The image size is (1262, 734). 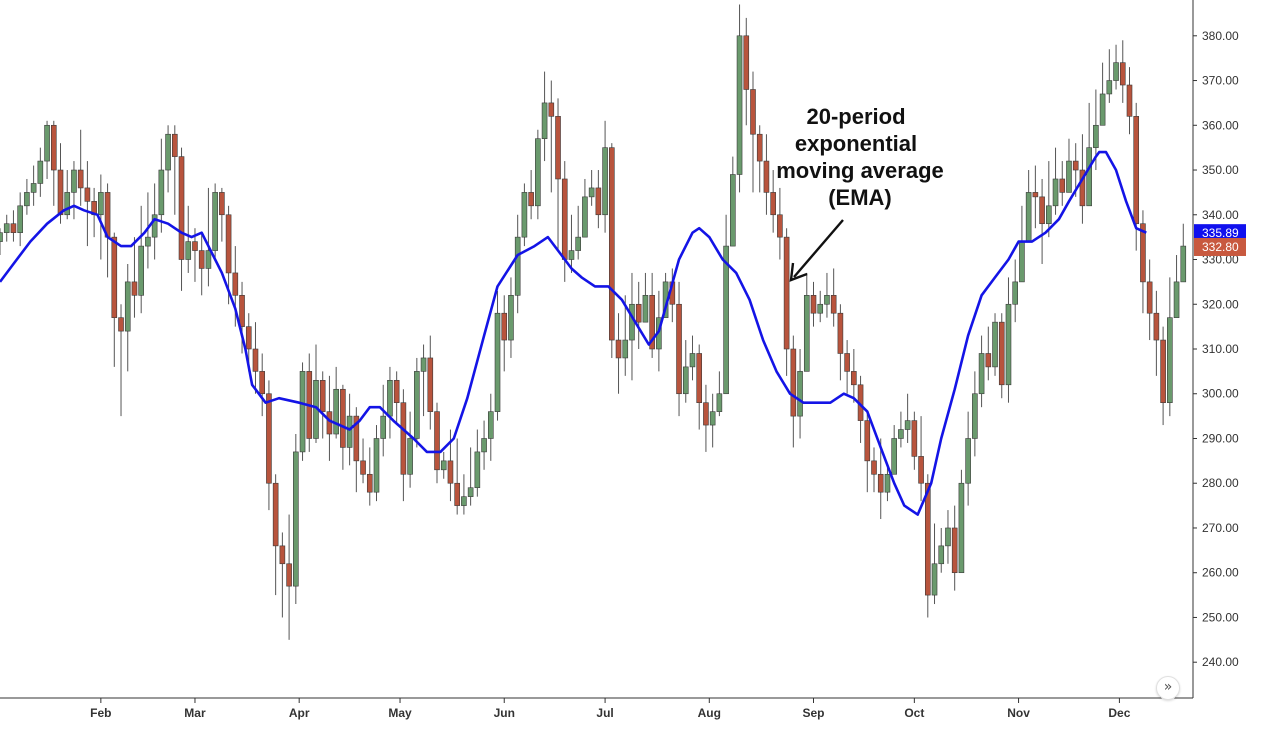 I want to click on scroll-to-latest-button: », so click(x=1168, y=688).